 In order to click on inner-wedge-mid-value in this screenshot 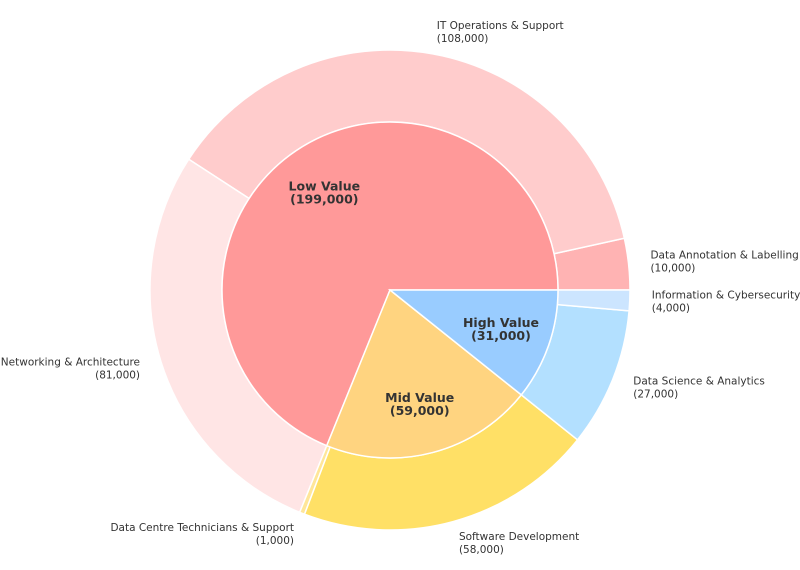, I will do `click(424, 373)`.